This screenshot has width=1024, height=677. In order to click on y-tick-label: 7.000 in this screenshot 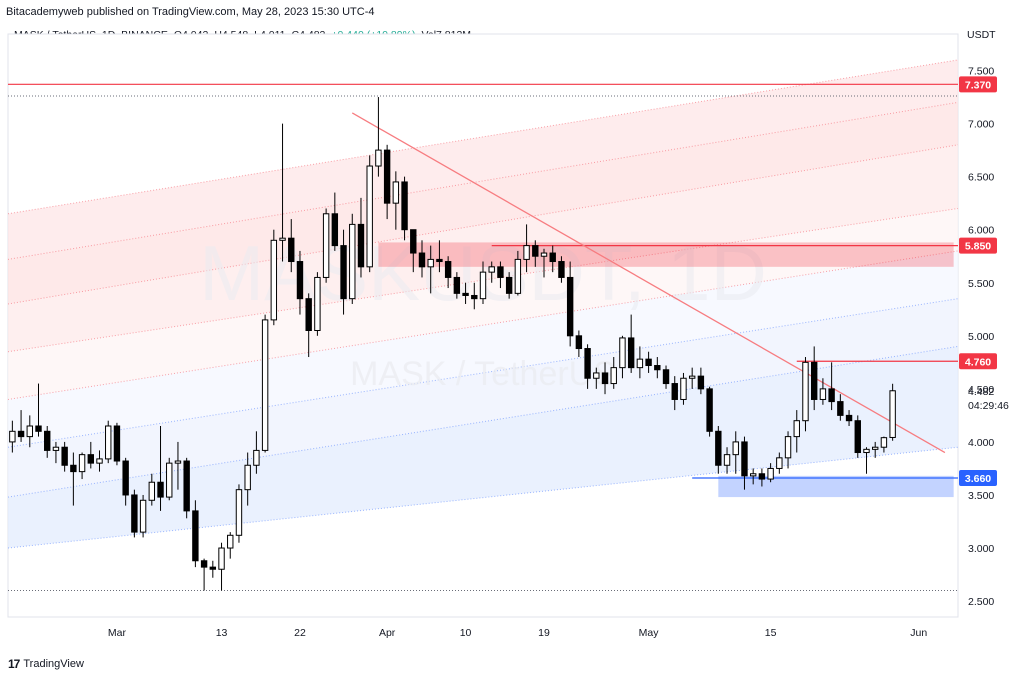, I will do `click(981, 125)`.